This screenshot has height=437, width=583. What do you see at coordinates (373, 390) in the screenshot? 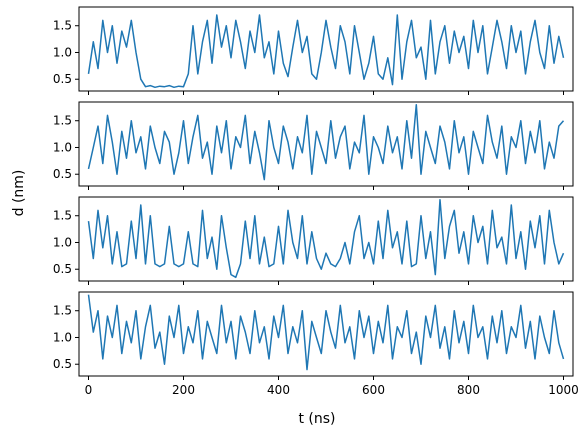
I see `x-tick-label: 600` at bounding box center [373, 390].